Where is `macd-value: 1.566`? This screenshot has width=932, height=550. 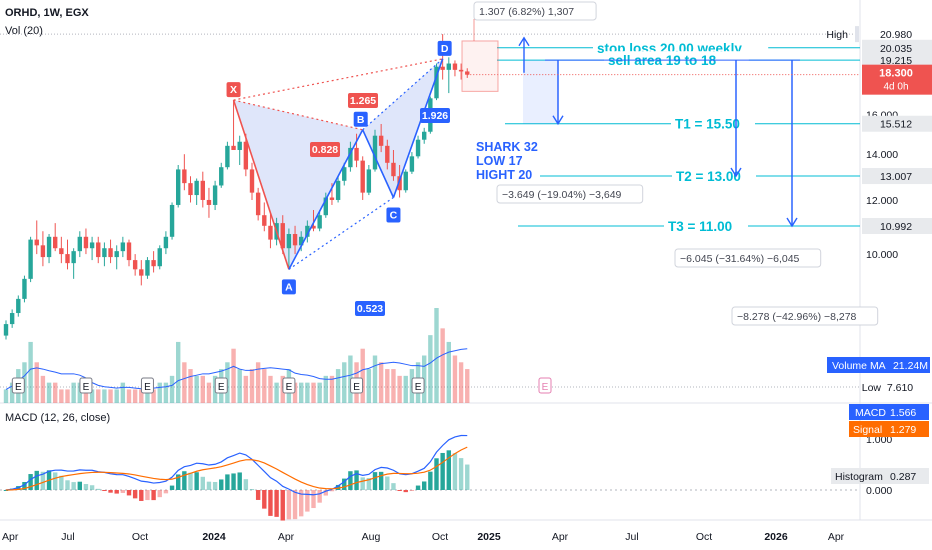
macd-value: 1.566 is located at coordinates (903, 413).